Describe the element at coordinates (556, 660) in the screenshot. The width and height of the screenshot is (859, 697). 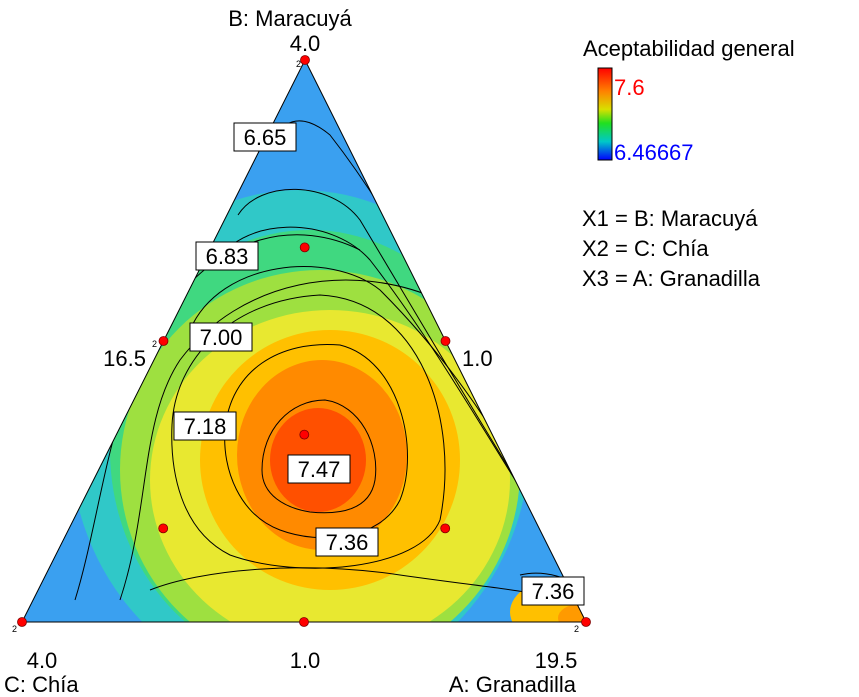
I see `vertex-value-right: 19.5` at that location.